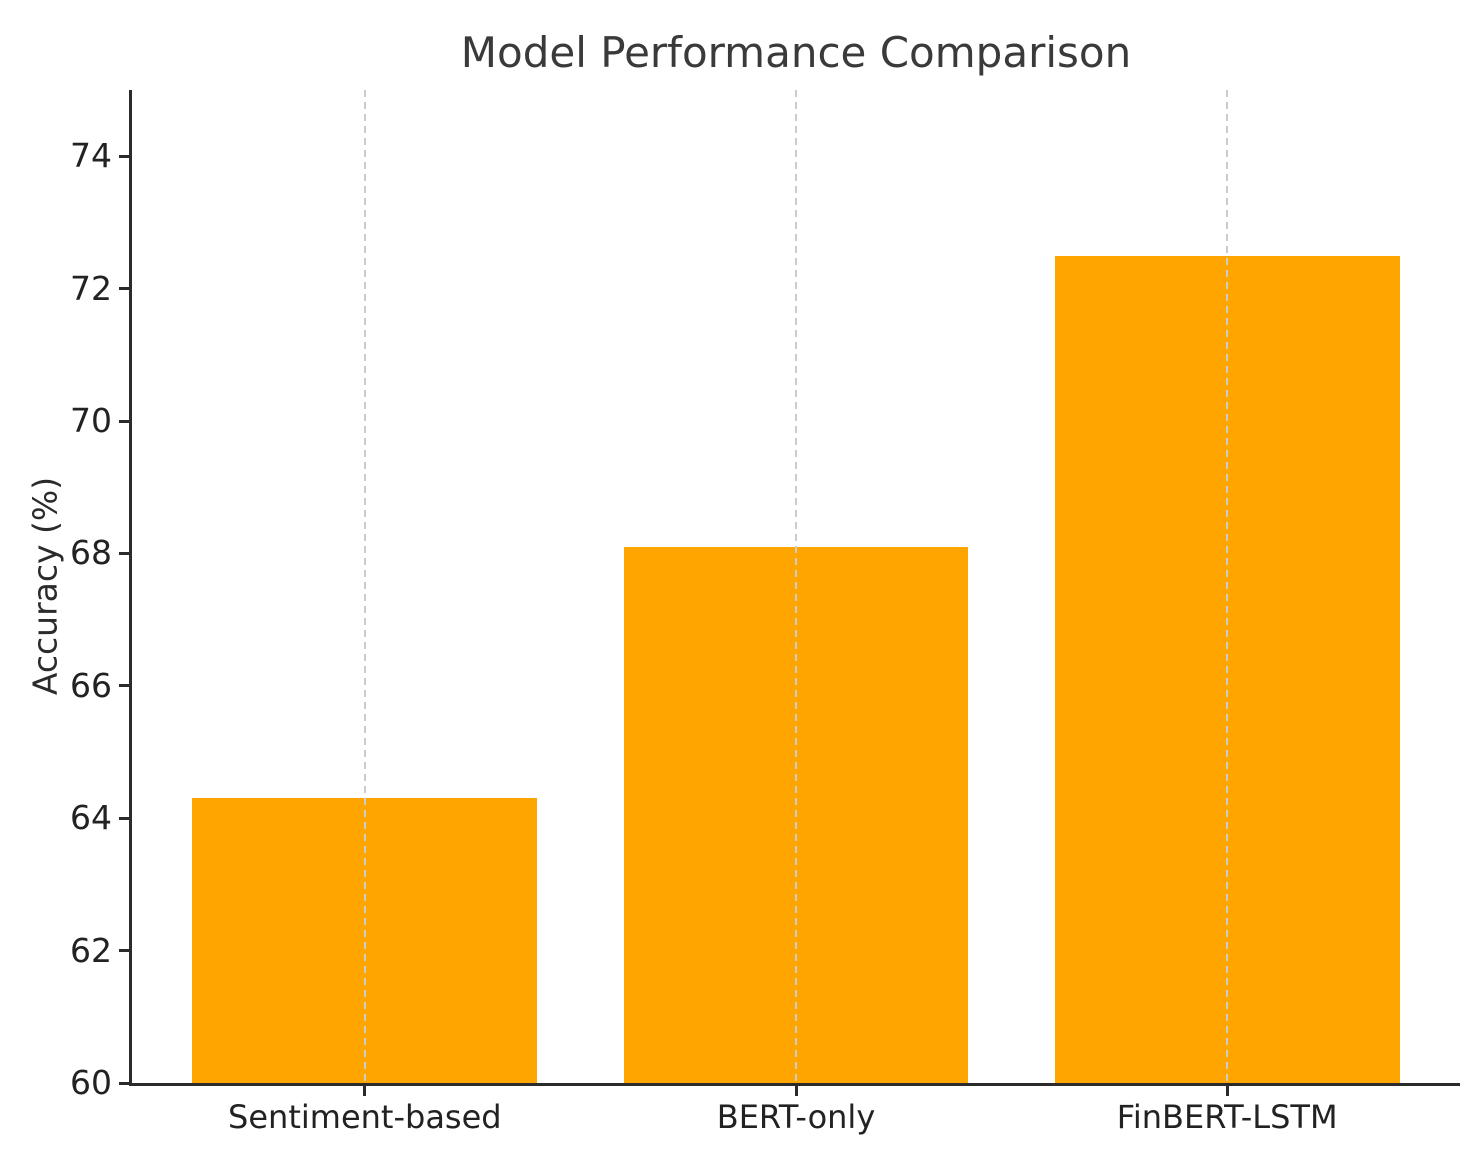  What do you see at coordinates (91, 950) in the screenshot?
I see `y-tick-label: 62` at bounding box center [91, 950].